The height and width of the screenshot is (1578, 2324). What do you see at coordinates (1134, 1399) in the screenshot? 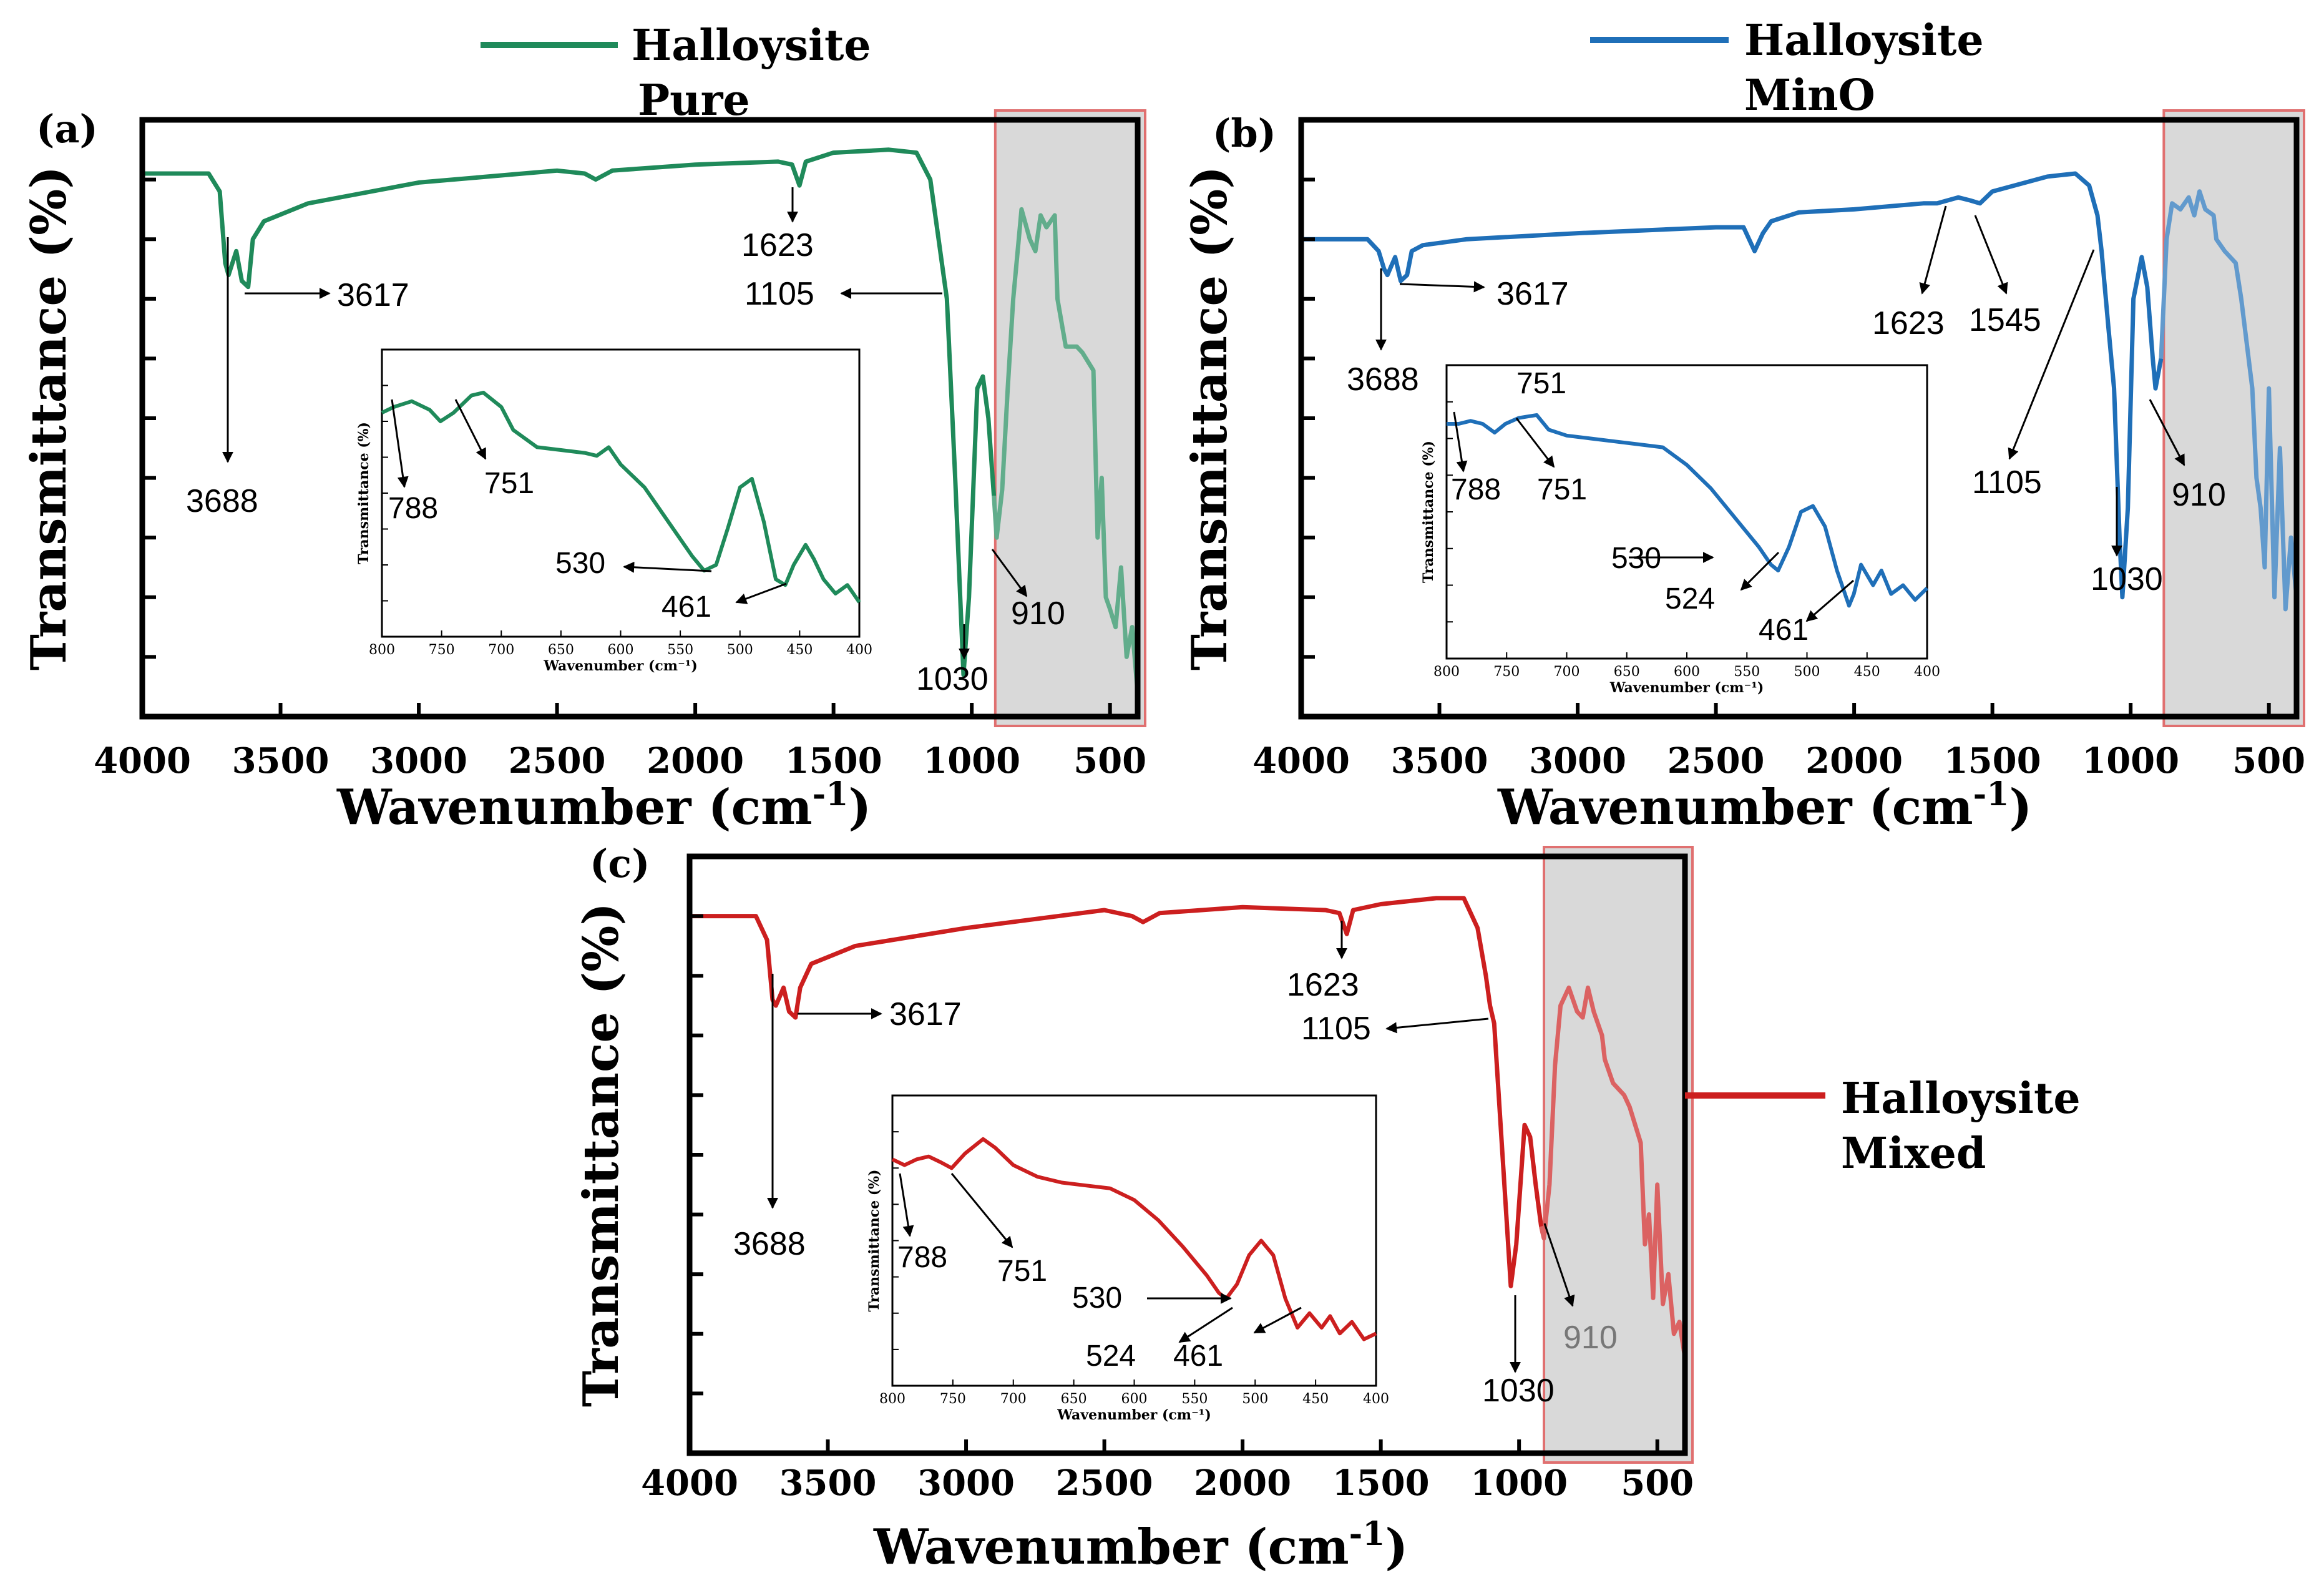
I see `inset-x-tick-label: 600` at bounding box center [1134, 1399].